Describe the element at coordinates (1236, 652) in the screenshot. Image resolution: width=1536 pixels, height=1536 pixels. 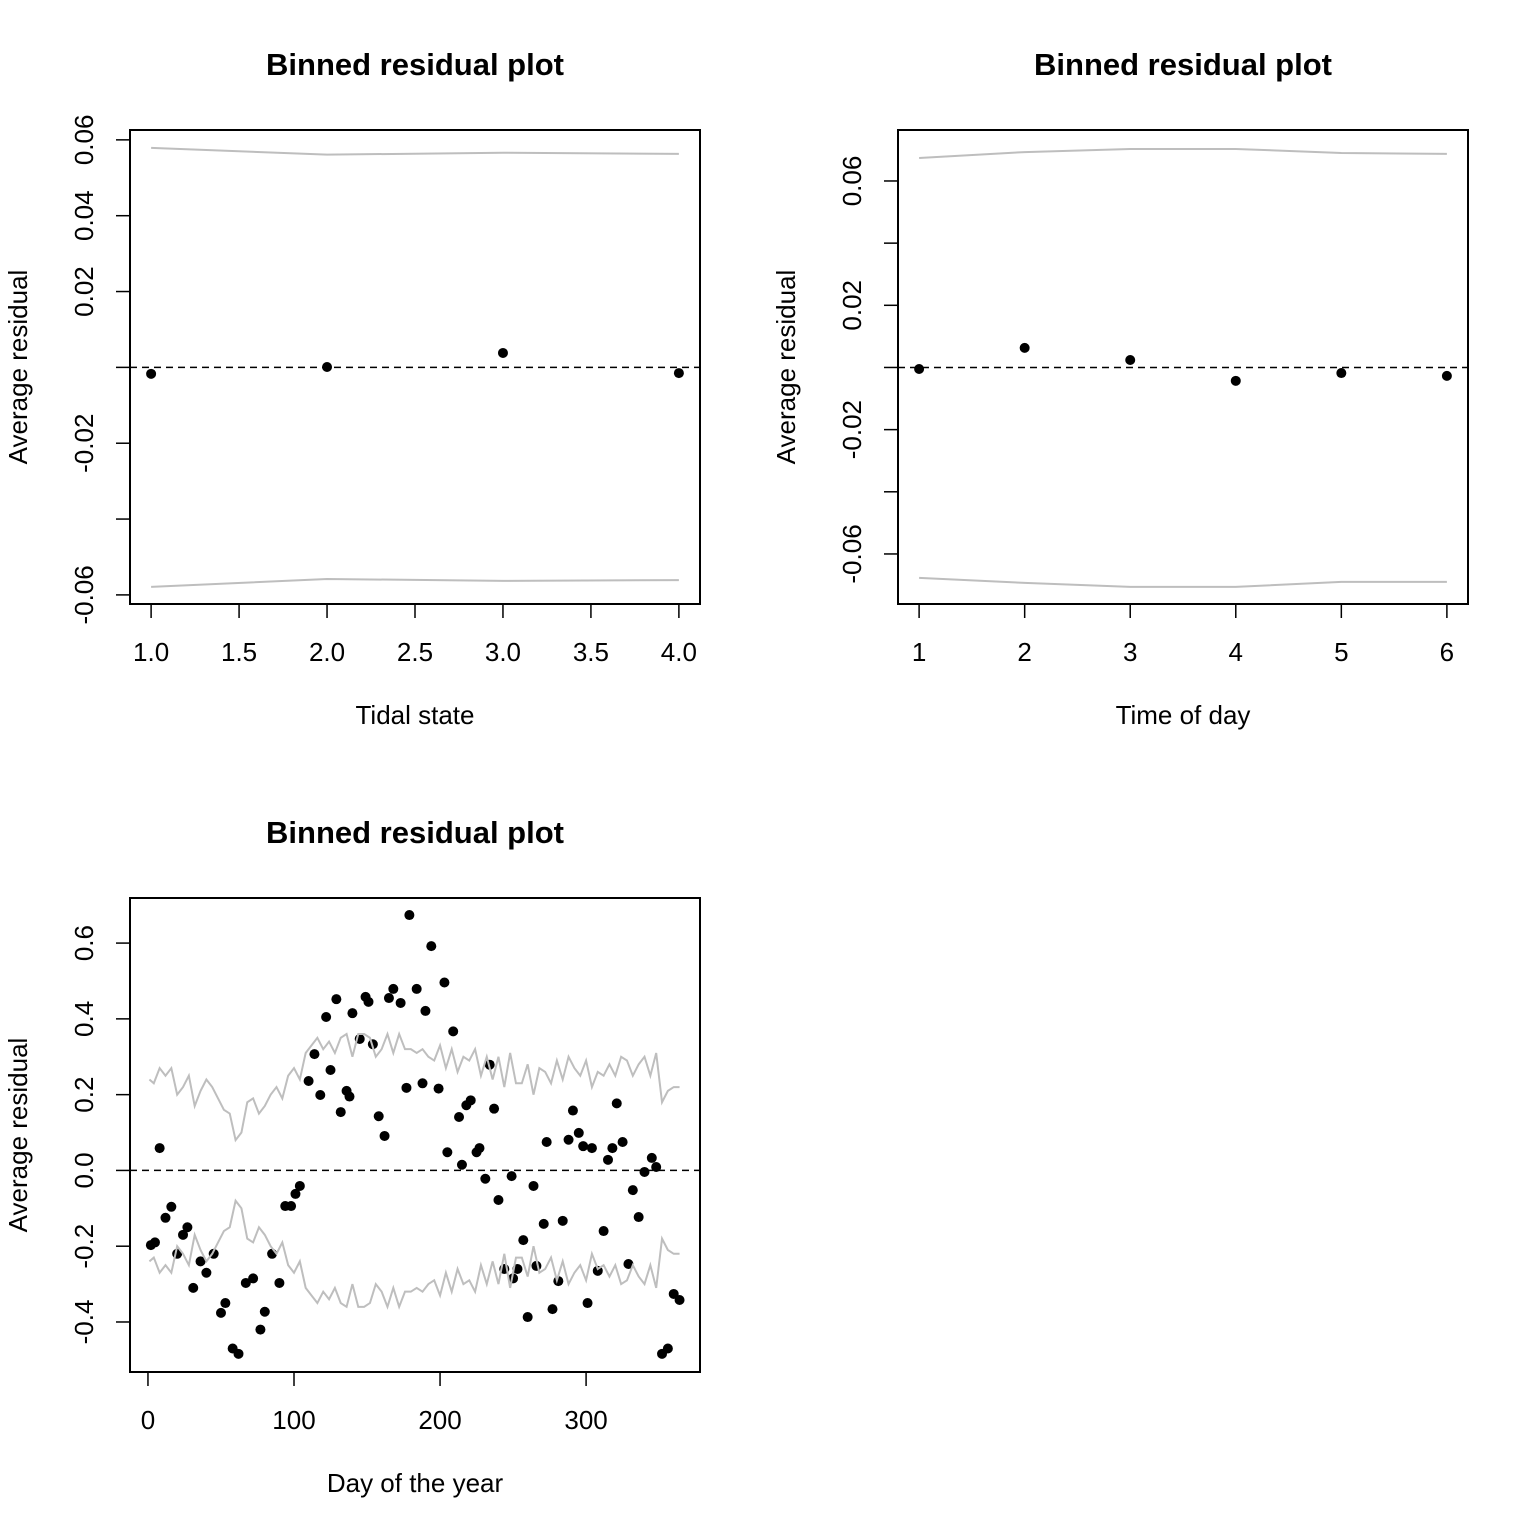
I see `x-tick-label: 4` at that location.